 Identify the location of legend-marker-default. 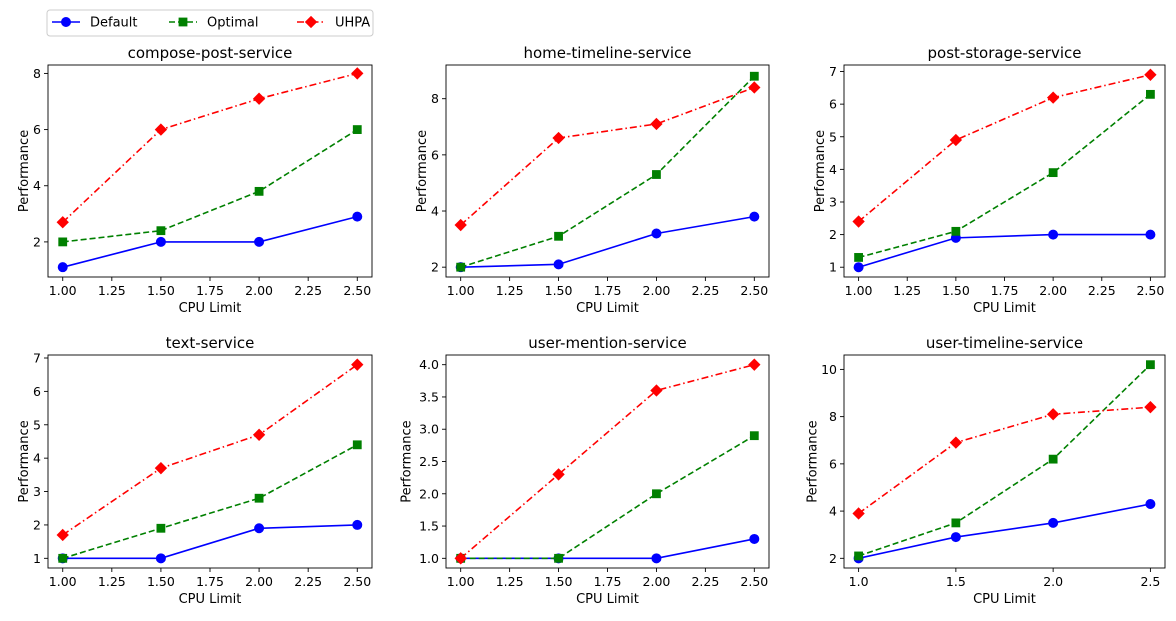
(66, 21).